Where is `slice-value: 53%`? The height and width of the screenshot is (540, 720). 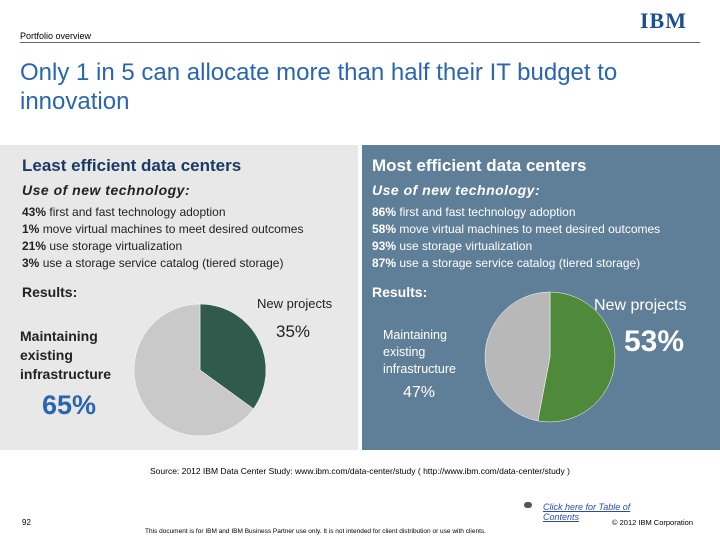 slice-value: 53% is located at coordinates (654, 341).